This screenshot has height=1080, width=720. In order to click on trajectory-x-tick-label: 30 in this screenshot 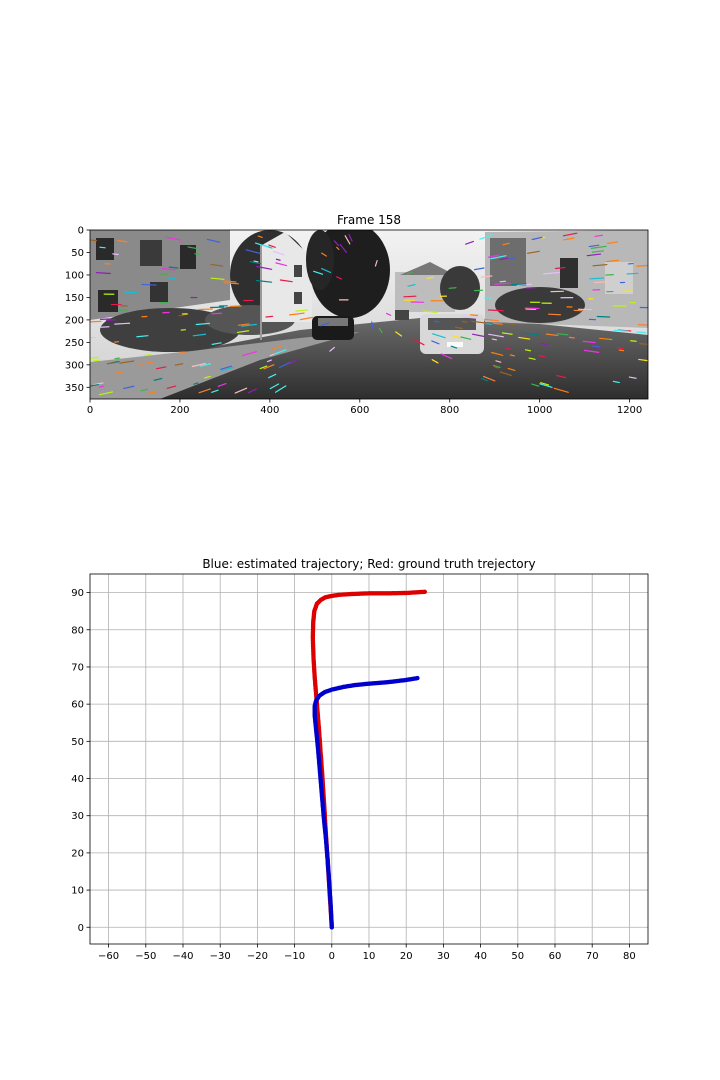, I will do `click(443, 956)`.